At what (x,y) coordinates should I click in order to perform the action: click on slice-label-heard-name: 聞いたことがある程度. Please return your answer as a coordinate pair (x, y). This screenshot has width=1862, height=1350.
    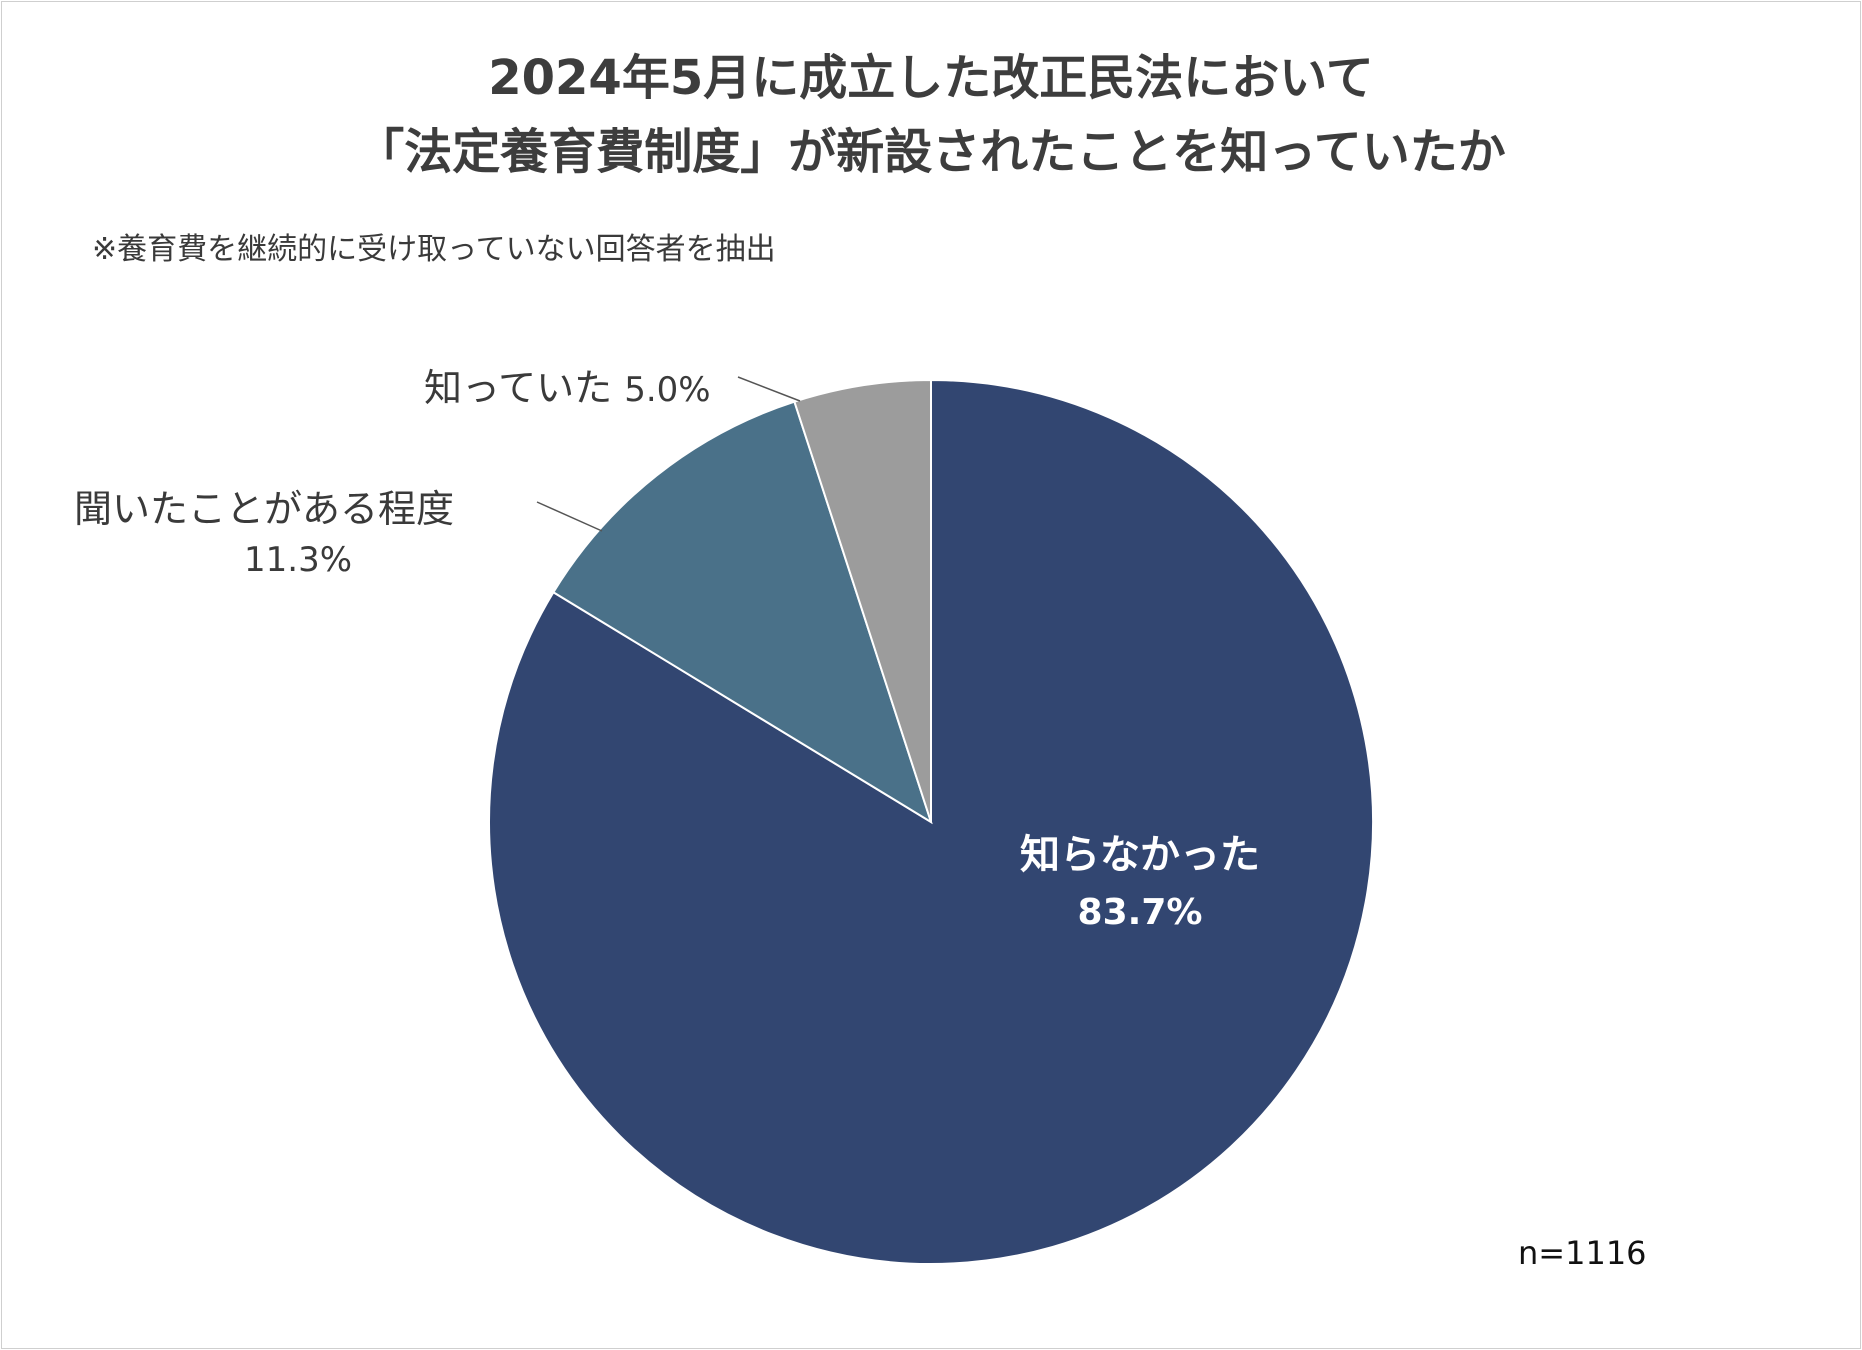
    Looking at the image, I should click on (264, 509).